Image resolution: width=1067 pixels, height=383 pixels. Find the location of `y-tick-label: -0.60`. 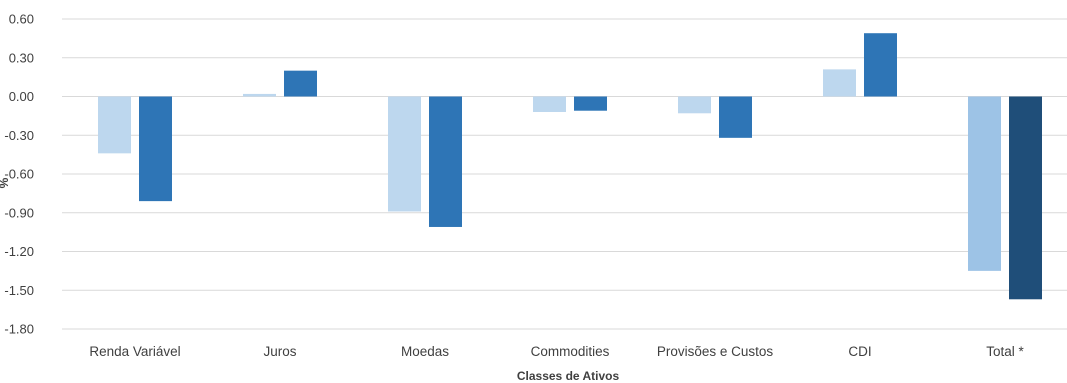

y-tick-label: -0.60 is located at coordinates (19, 174).